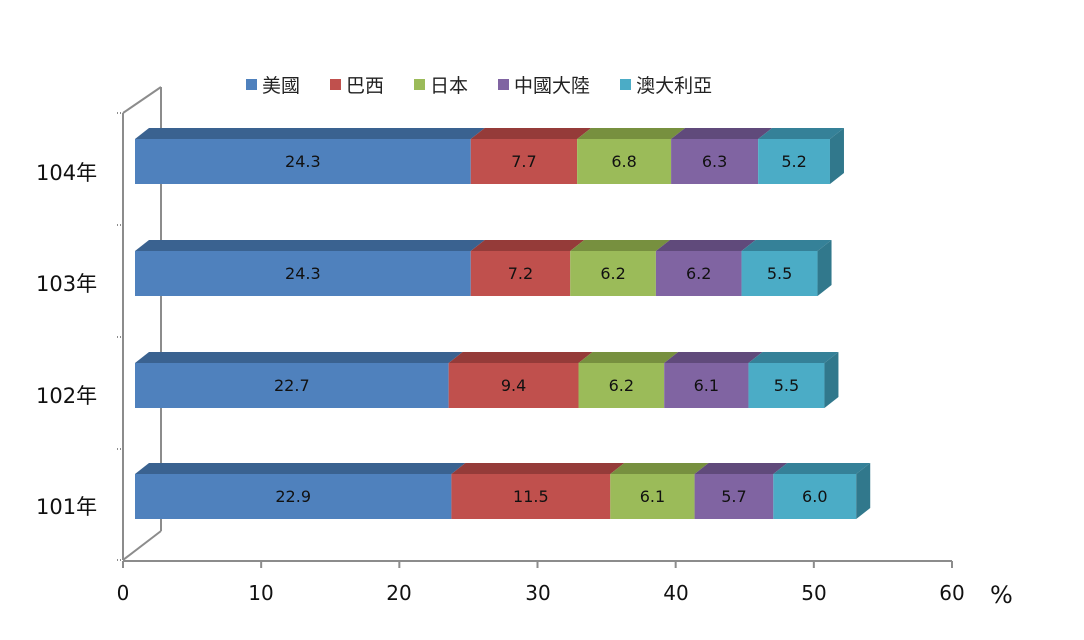 The image size is (1084, 640). What do you see at coordinates (281, 85) in the screenshot?
I see `legend-label: 美國` at bounding box center [281, 85].